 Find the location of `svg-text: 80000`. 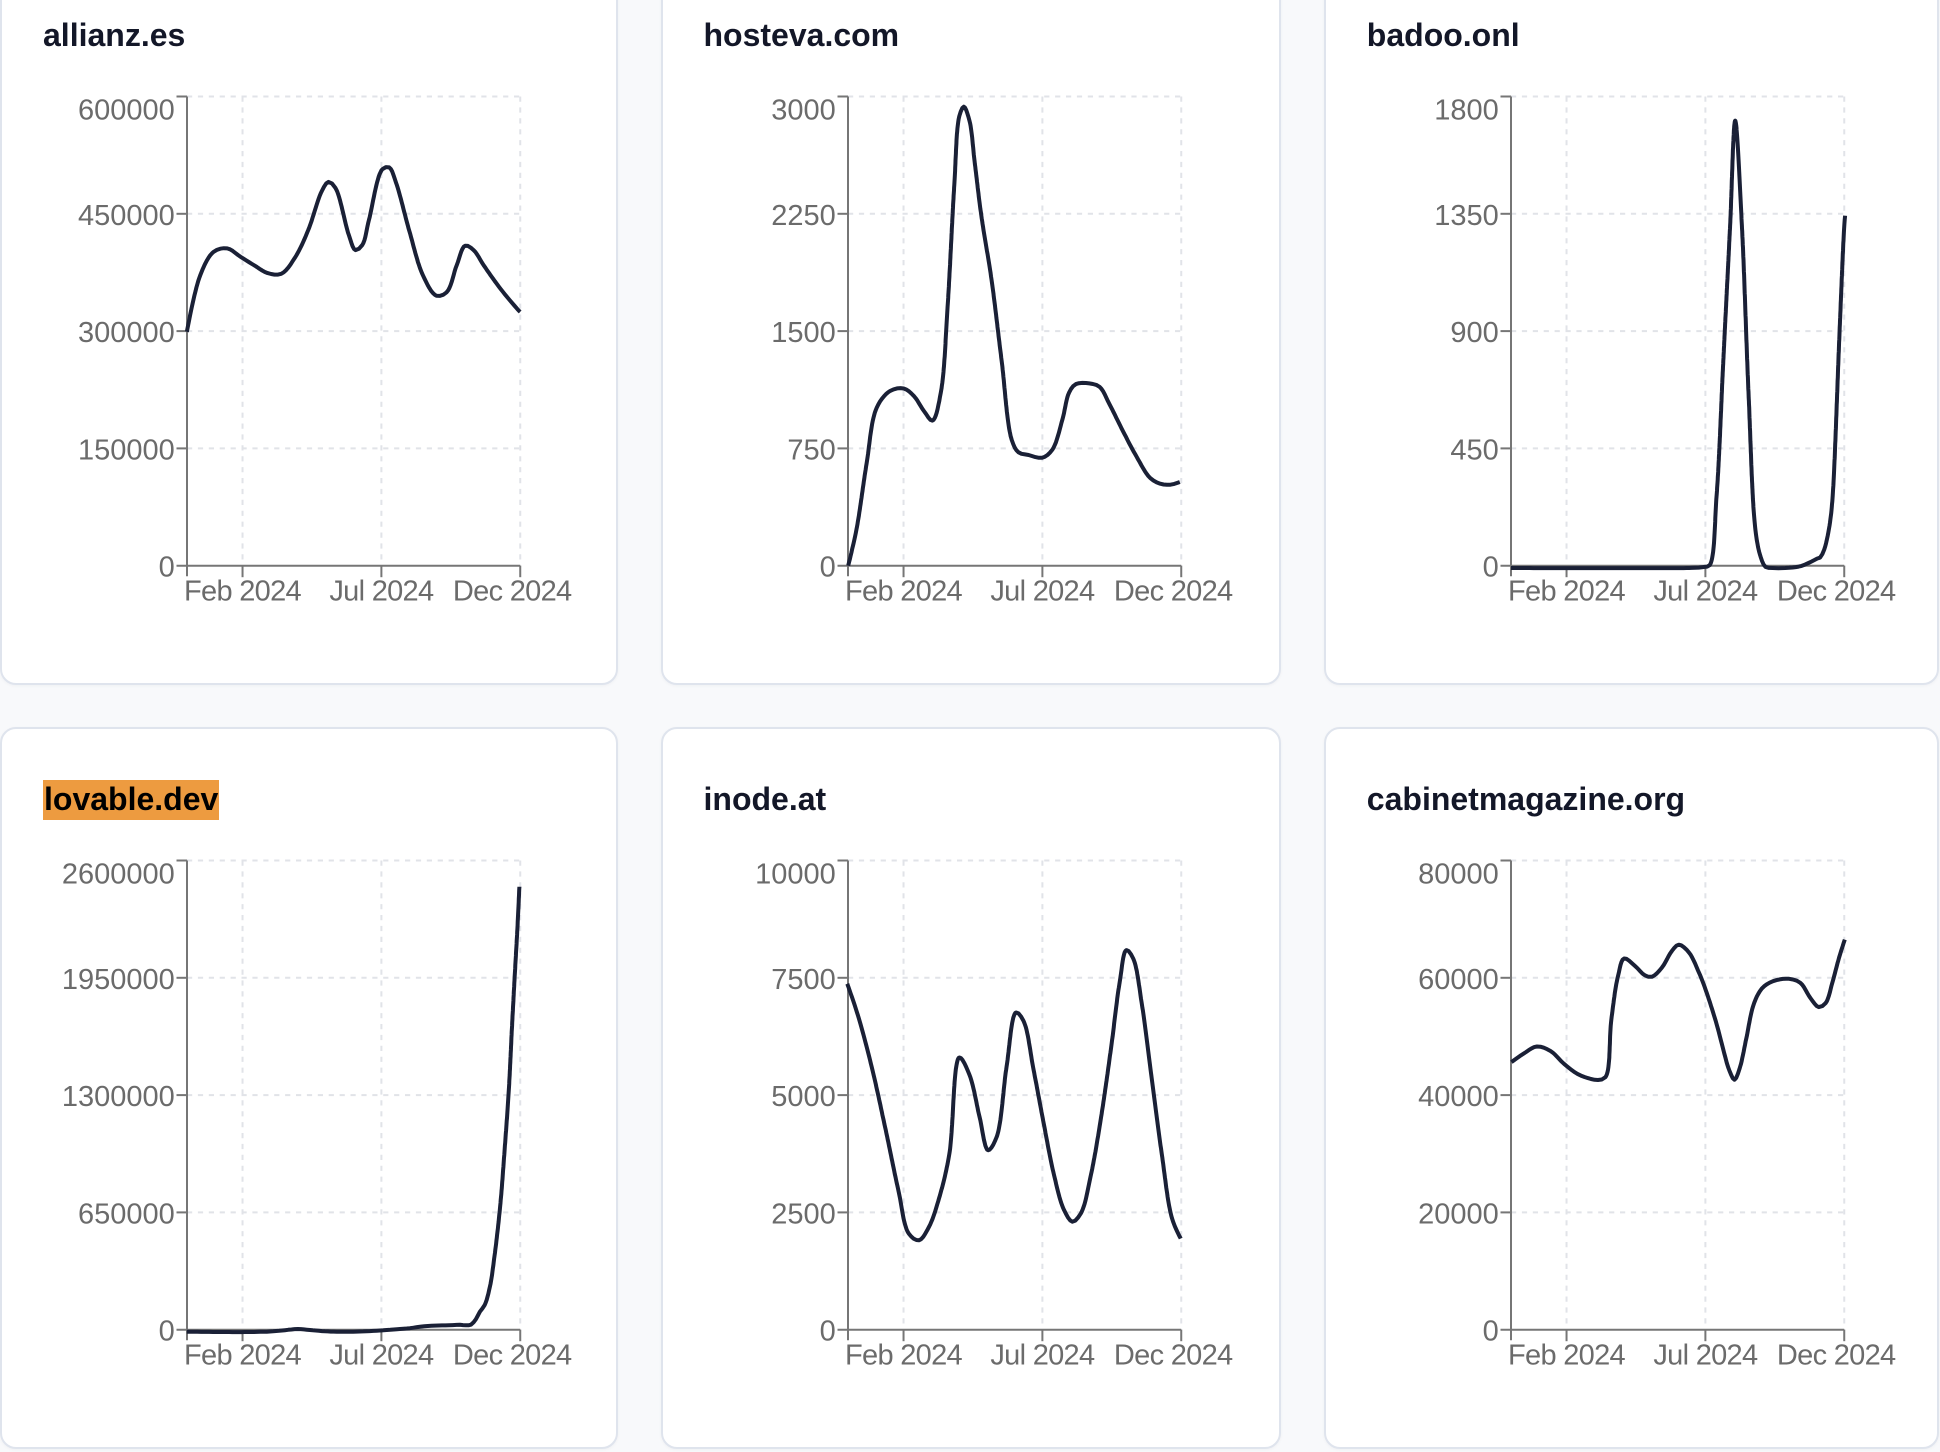

svg-text: 80000 is located at coordinates (1458, 875).